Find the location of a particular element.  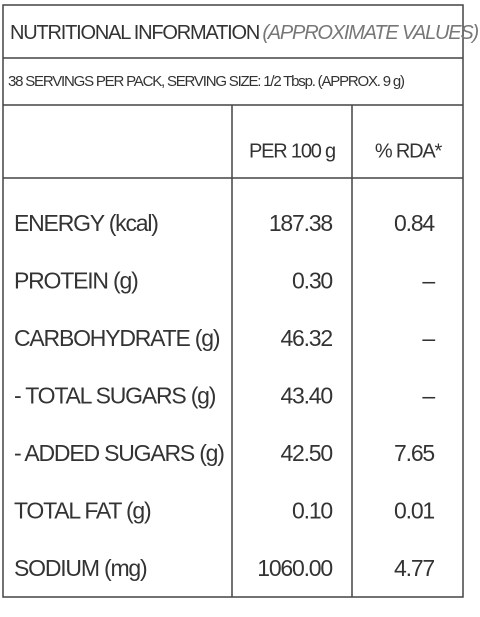

nutrient-name: SODIUM (mg) is located at coordinates (80, 568).